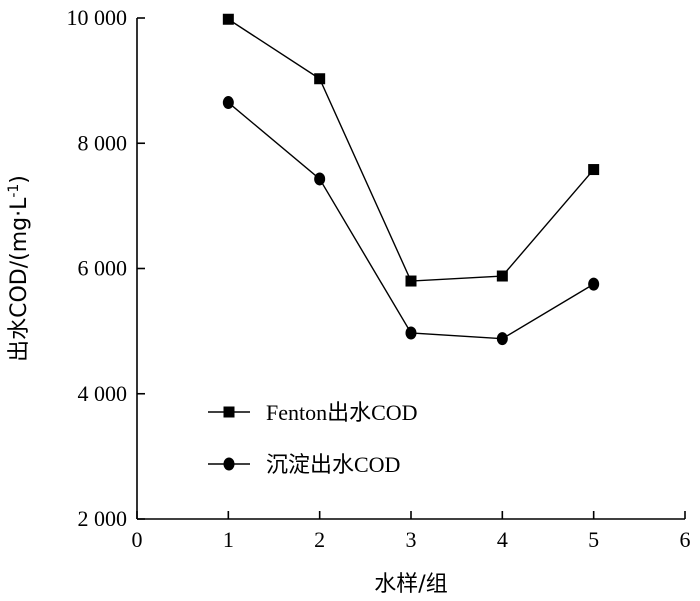 The width and height of the screenshot is (700, 601). Describe the element at coordinates (333, 464) in the screenshot. I see `legend-label: 沉淀出水COD` at that location.